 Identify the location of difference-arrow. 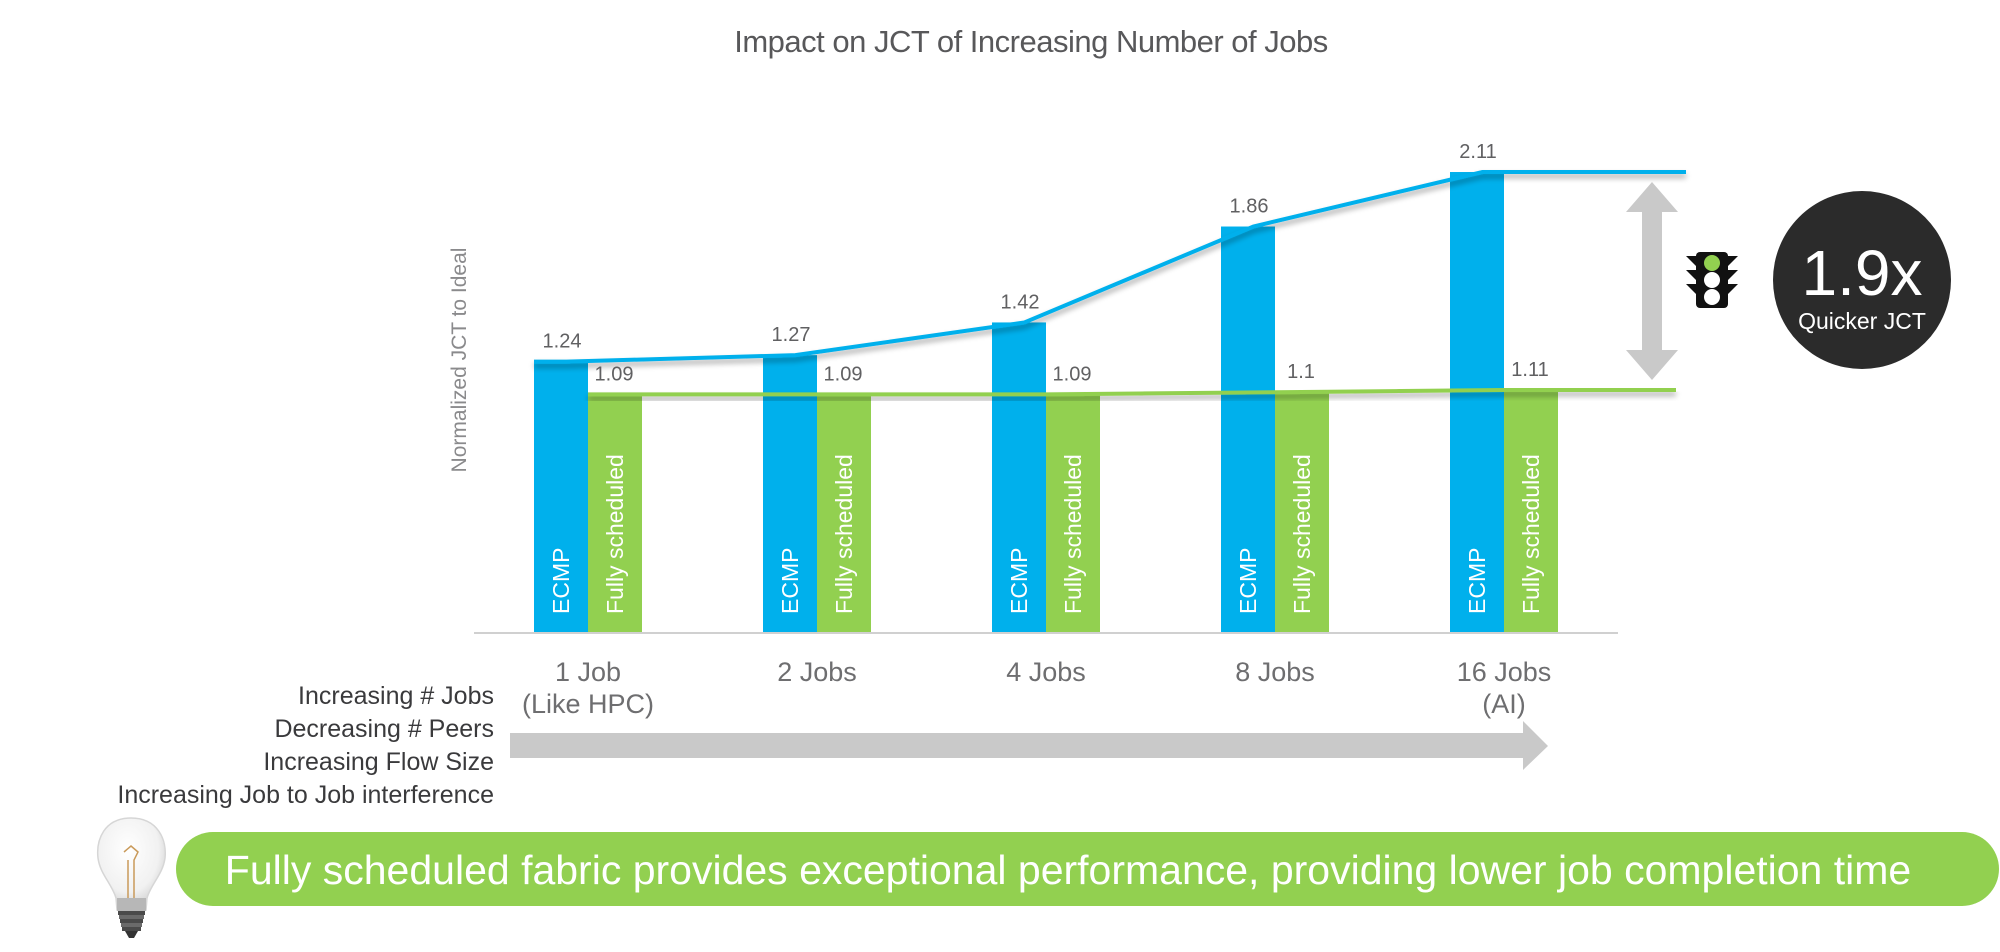
(1652, 281).